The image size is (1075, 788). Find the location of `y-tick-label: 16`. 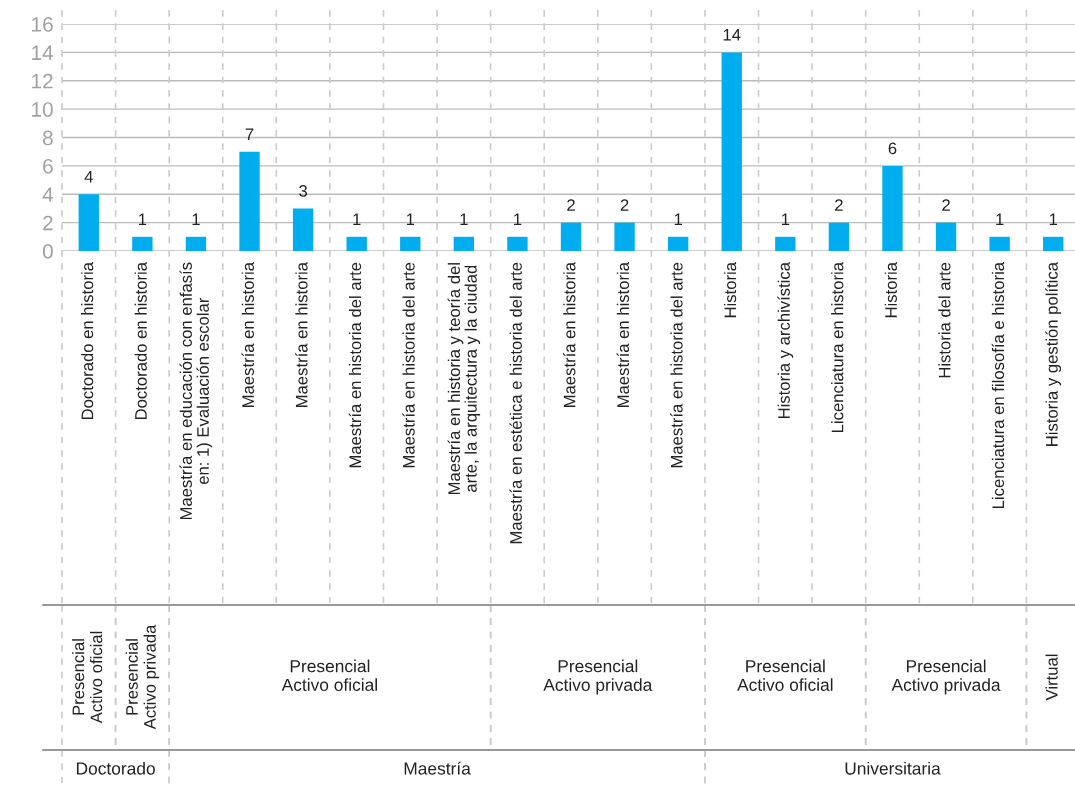

y-tick-label: 16 is located at coordinates (42, 24).